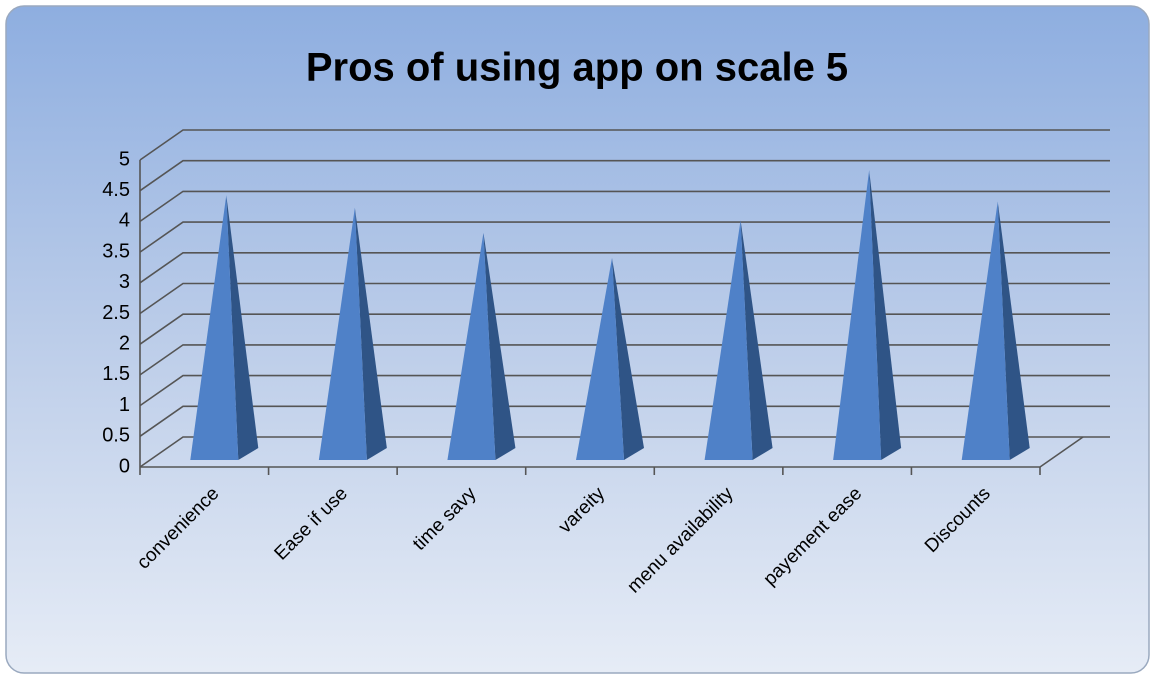  What do you see at coordinates (124, 221) in the screenshot?
I see `y-tick-label: 4` at bounding box center [124, 221].